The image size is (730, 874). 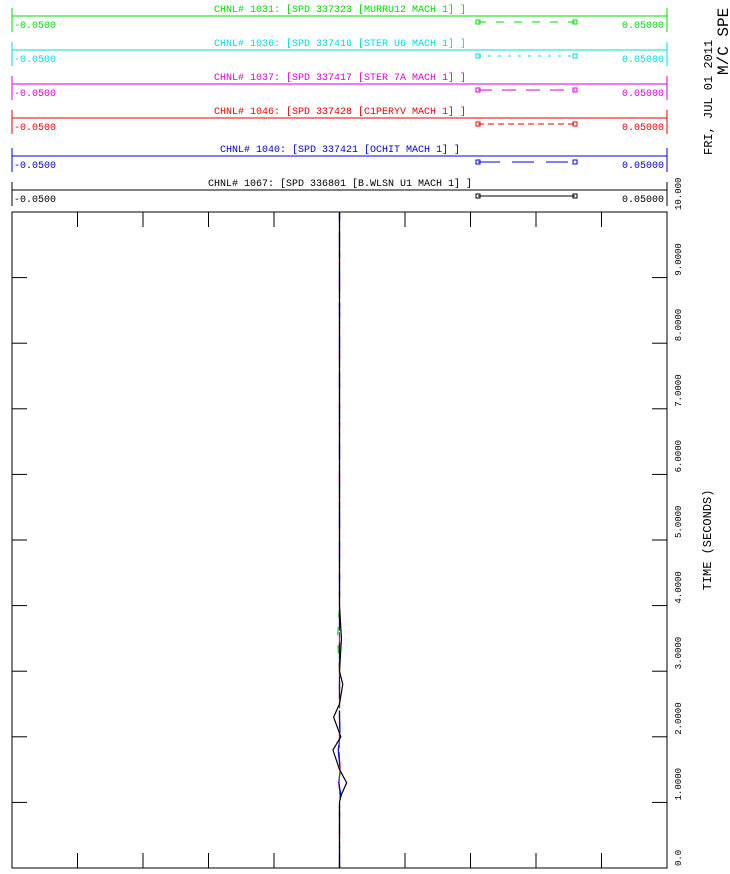 I want to click on y-tick-label: 7.0000, so click(x=679, y=390).